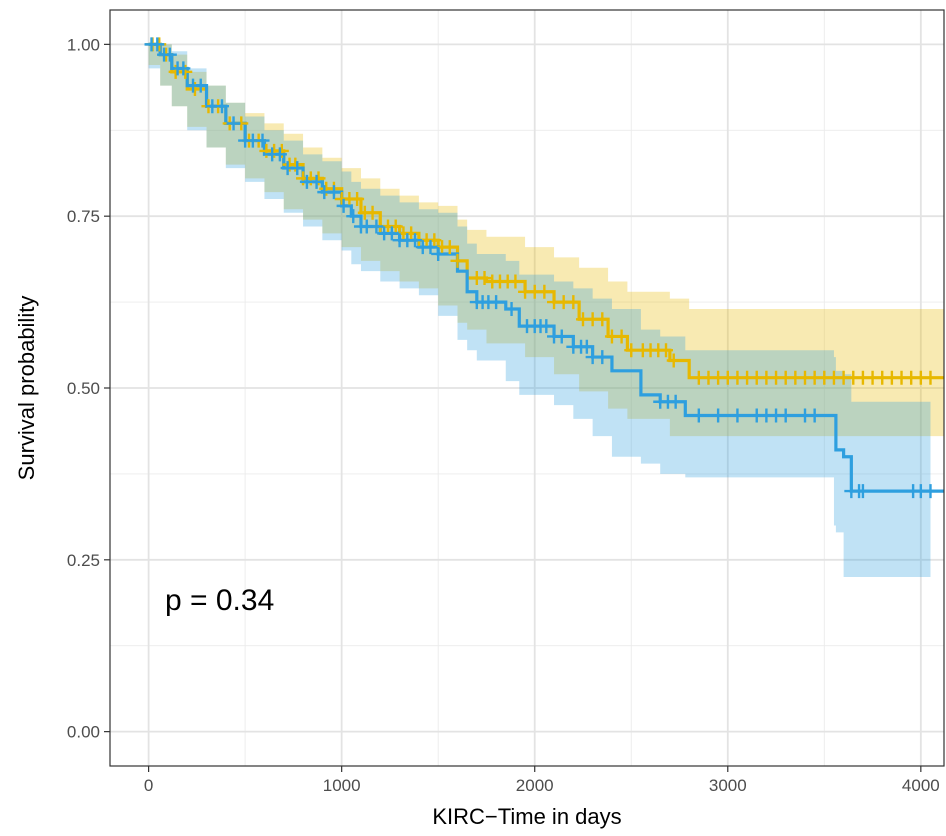  What do you see at coordinates (83, 216) in the screenshot?
I see `y-tick-label-3: 0.75` at bounding box center [83, 216].